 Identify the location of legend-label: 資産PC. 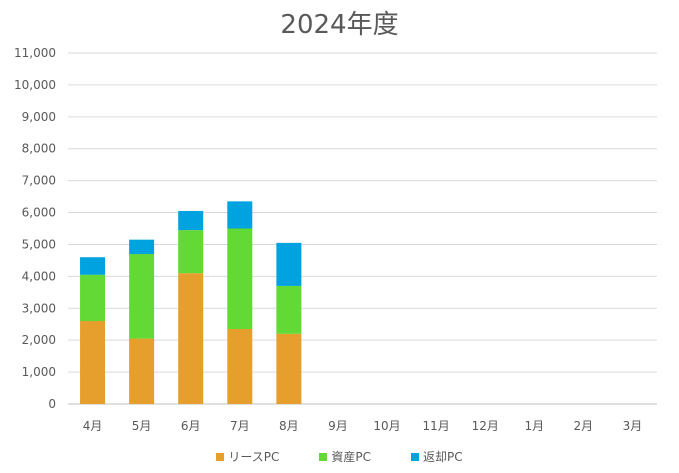
(351, 457).